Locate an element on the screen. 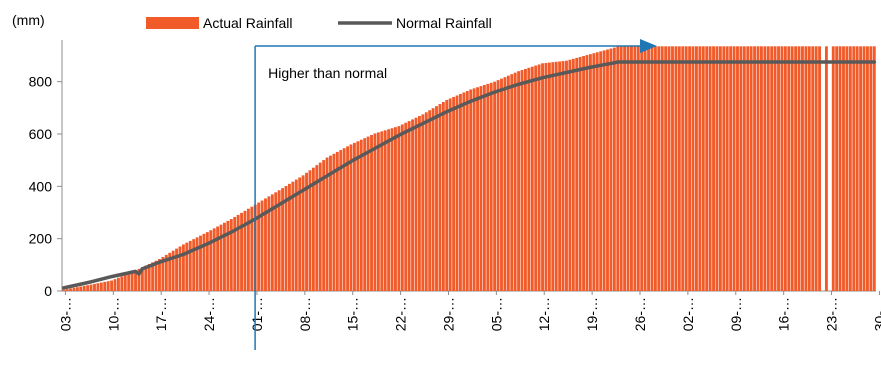 The width and height of the screenshot is (881, 378). y-tick-label: 400 is located at coordinates (41, 186).